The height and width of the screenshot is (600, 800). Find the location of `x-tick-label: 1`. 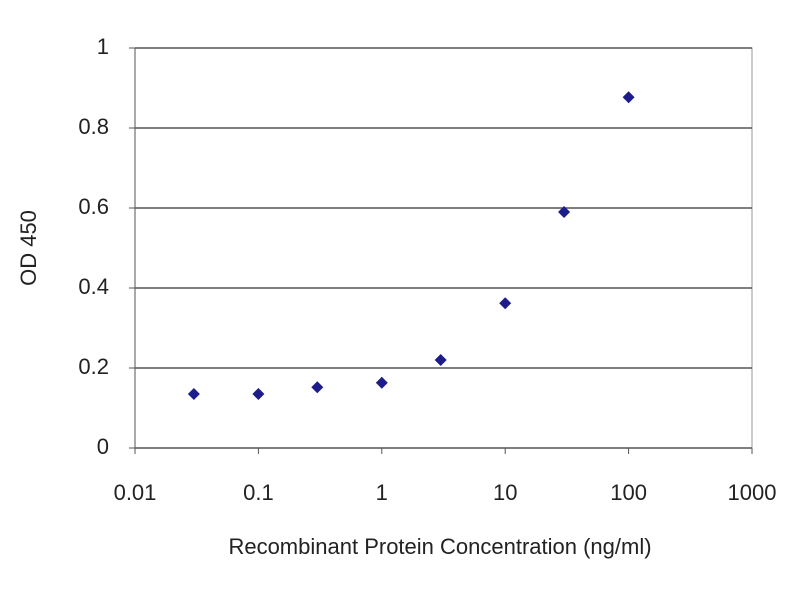

x-tick-label: 1 is located at coordinates (382, 492).